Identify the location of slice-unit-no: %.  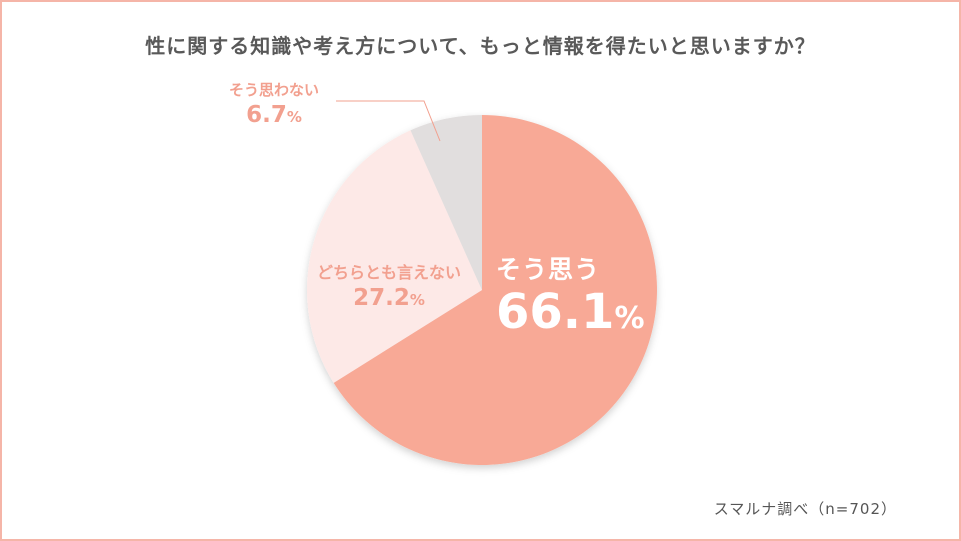
(294, 116).